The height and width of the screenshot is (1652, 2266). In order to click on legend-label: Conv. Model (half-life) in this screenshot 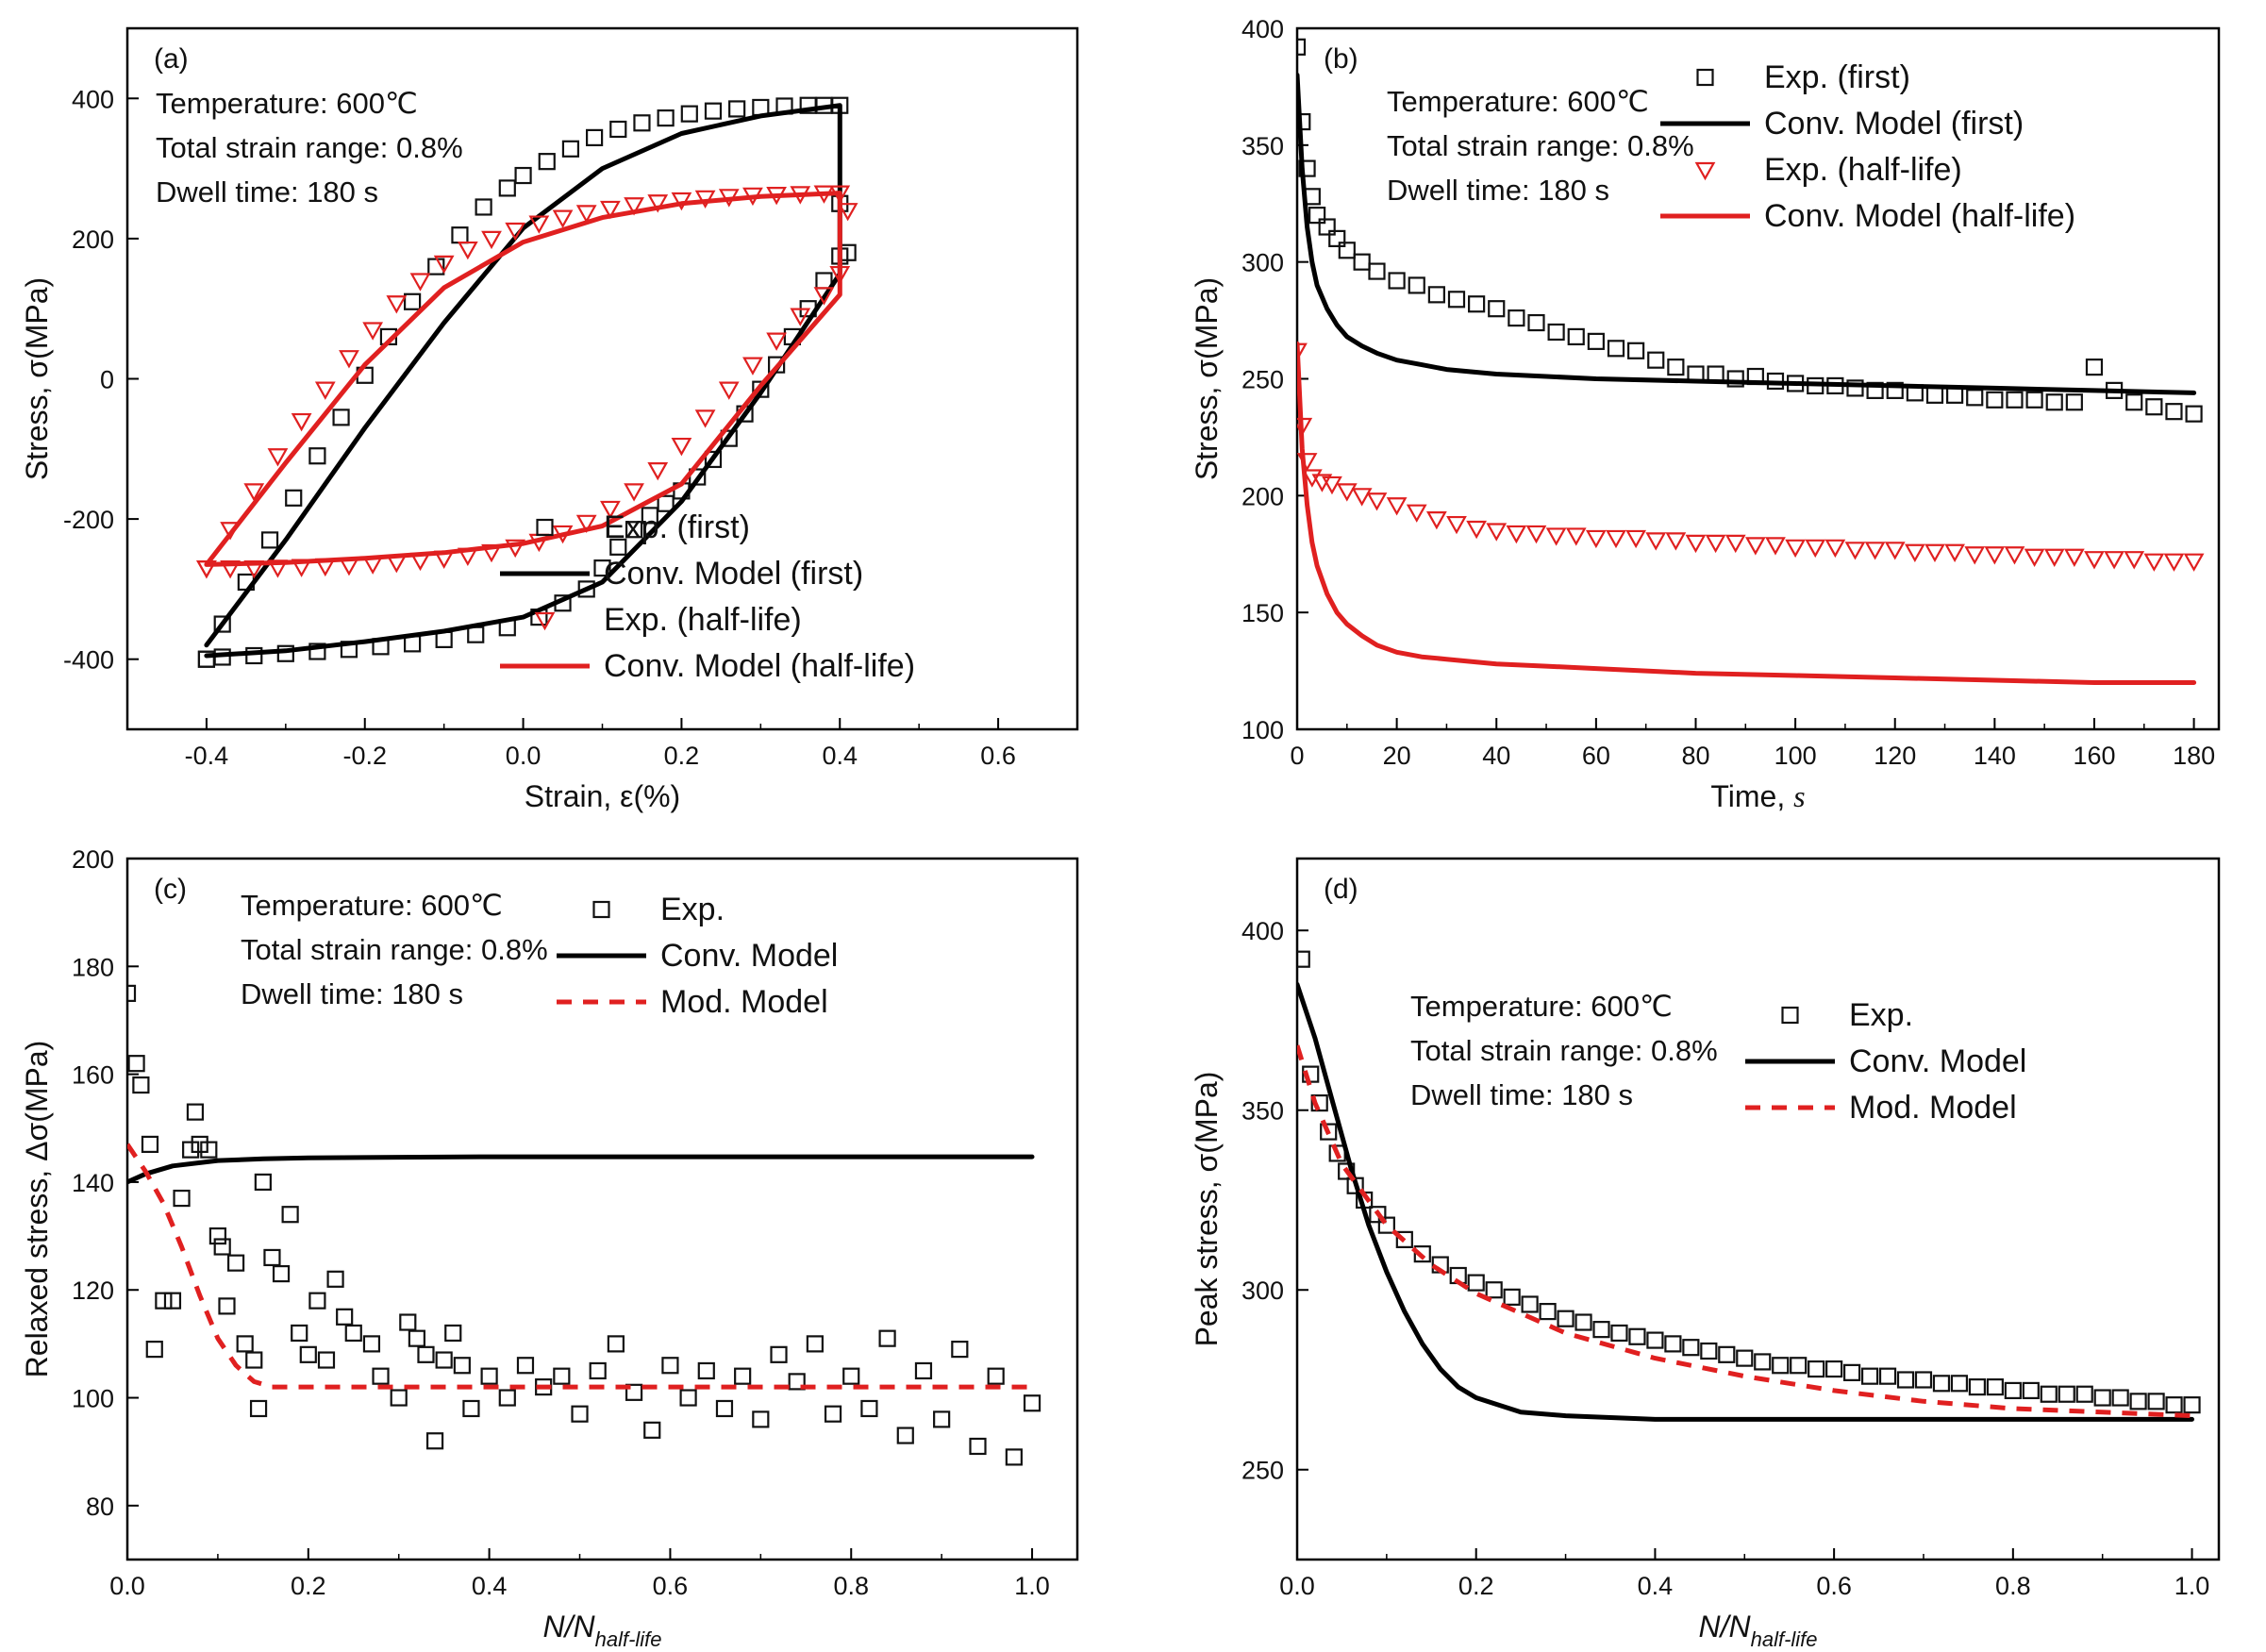, I will do `click(1919, 216)`.